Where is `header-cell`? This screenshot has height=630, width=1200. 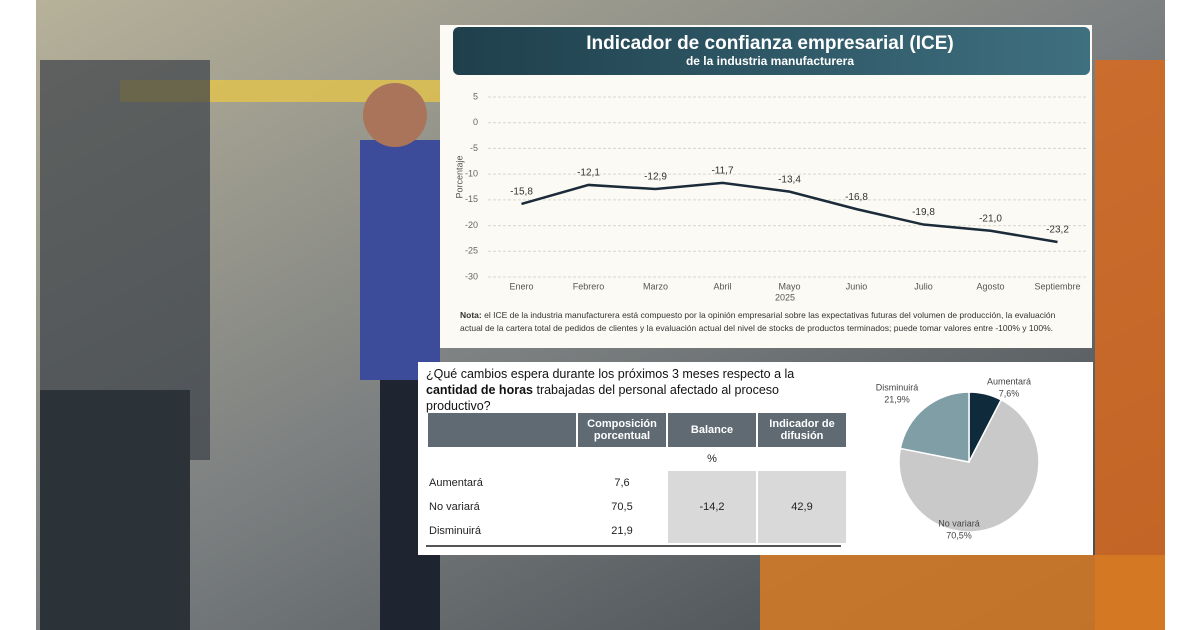
header-cell is located at coordinates (502, 430).